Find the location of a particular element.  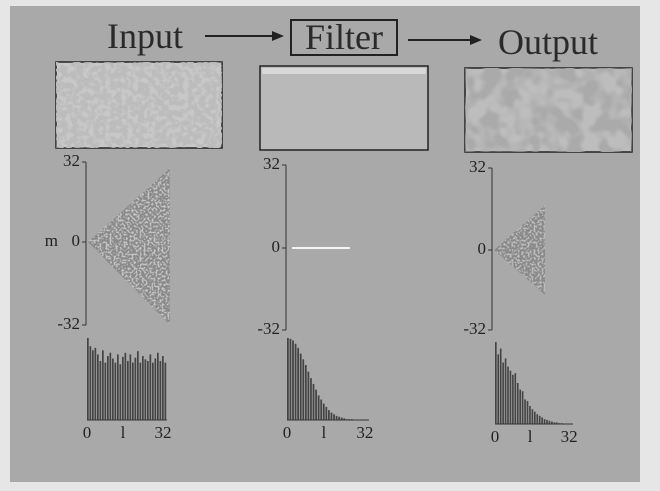

filter-image is located at coordinates (344, 108).